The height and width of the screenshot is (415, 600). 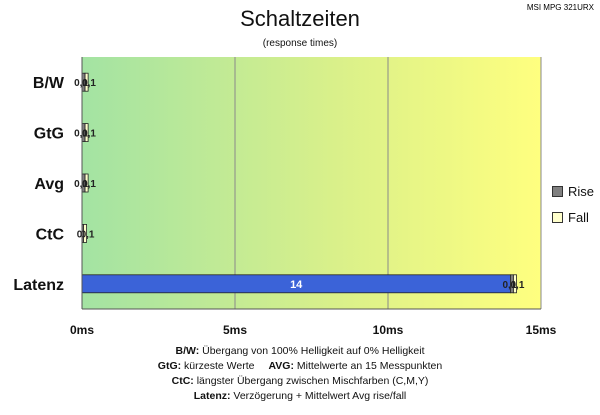 What do you see at coordinates (300, 43) in the screenshot?
I see `chart-subtitle: (response times)` at bounding box center [300, 43].